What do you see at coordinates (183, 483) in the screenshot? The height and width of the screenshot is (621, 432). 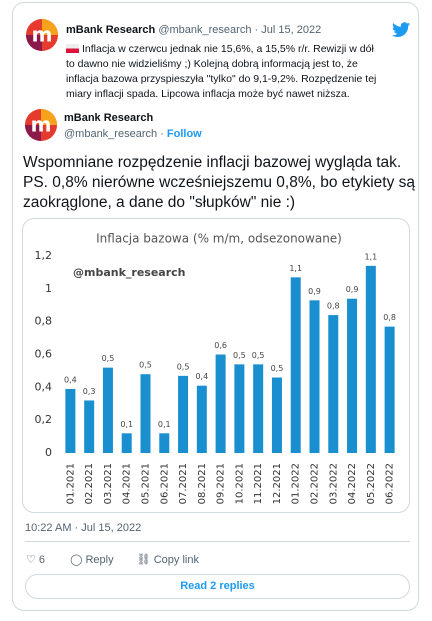 I see `x-tick-label: 07.2021` at bounding box center [183, 483].